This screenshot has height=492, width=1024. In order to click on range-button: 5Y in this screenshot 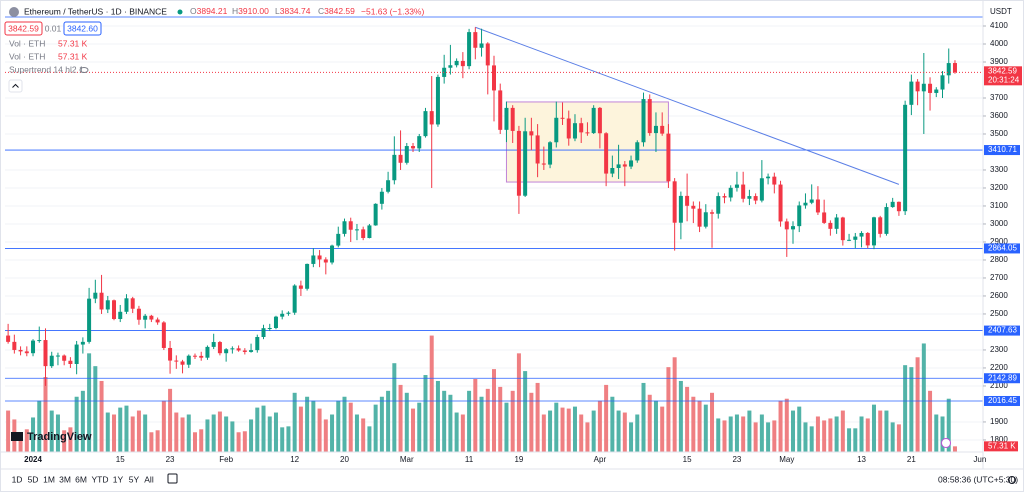, I will do `click(134, 479)`.